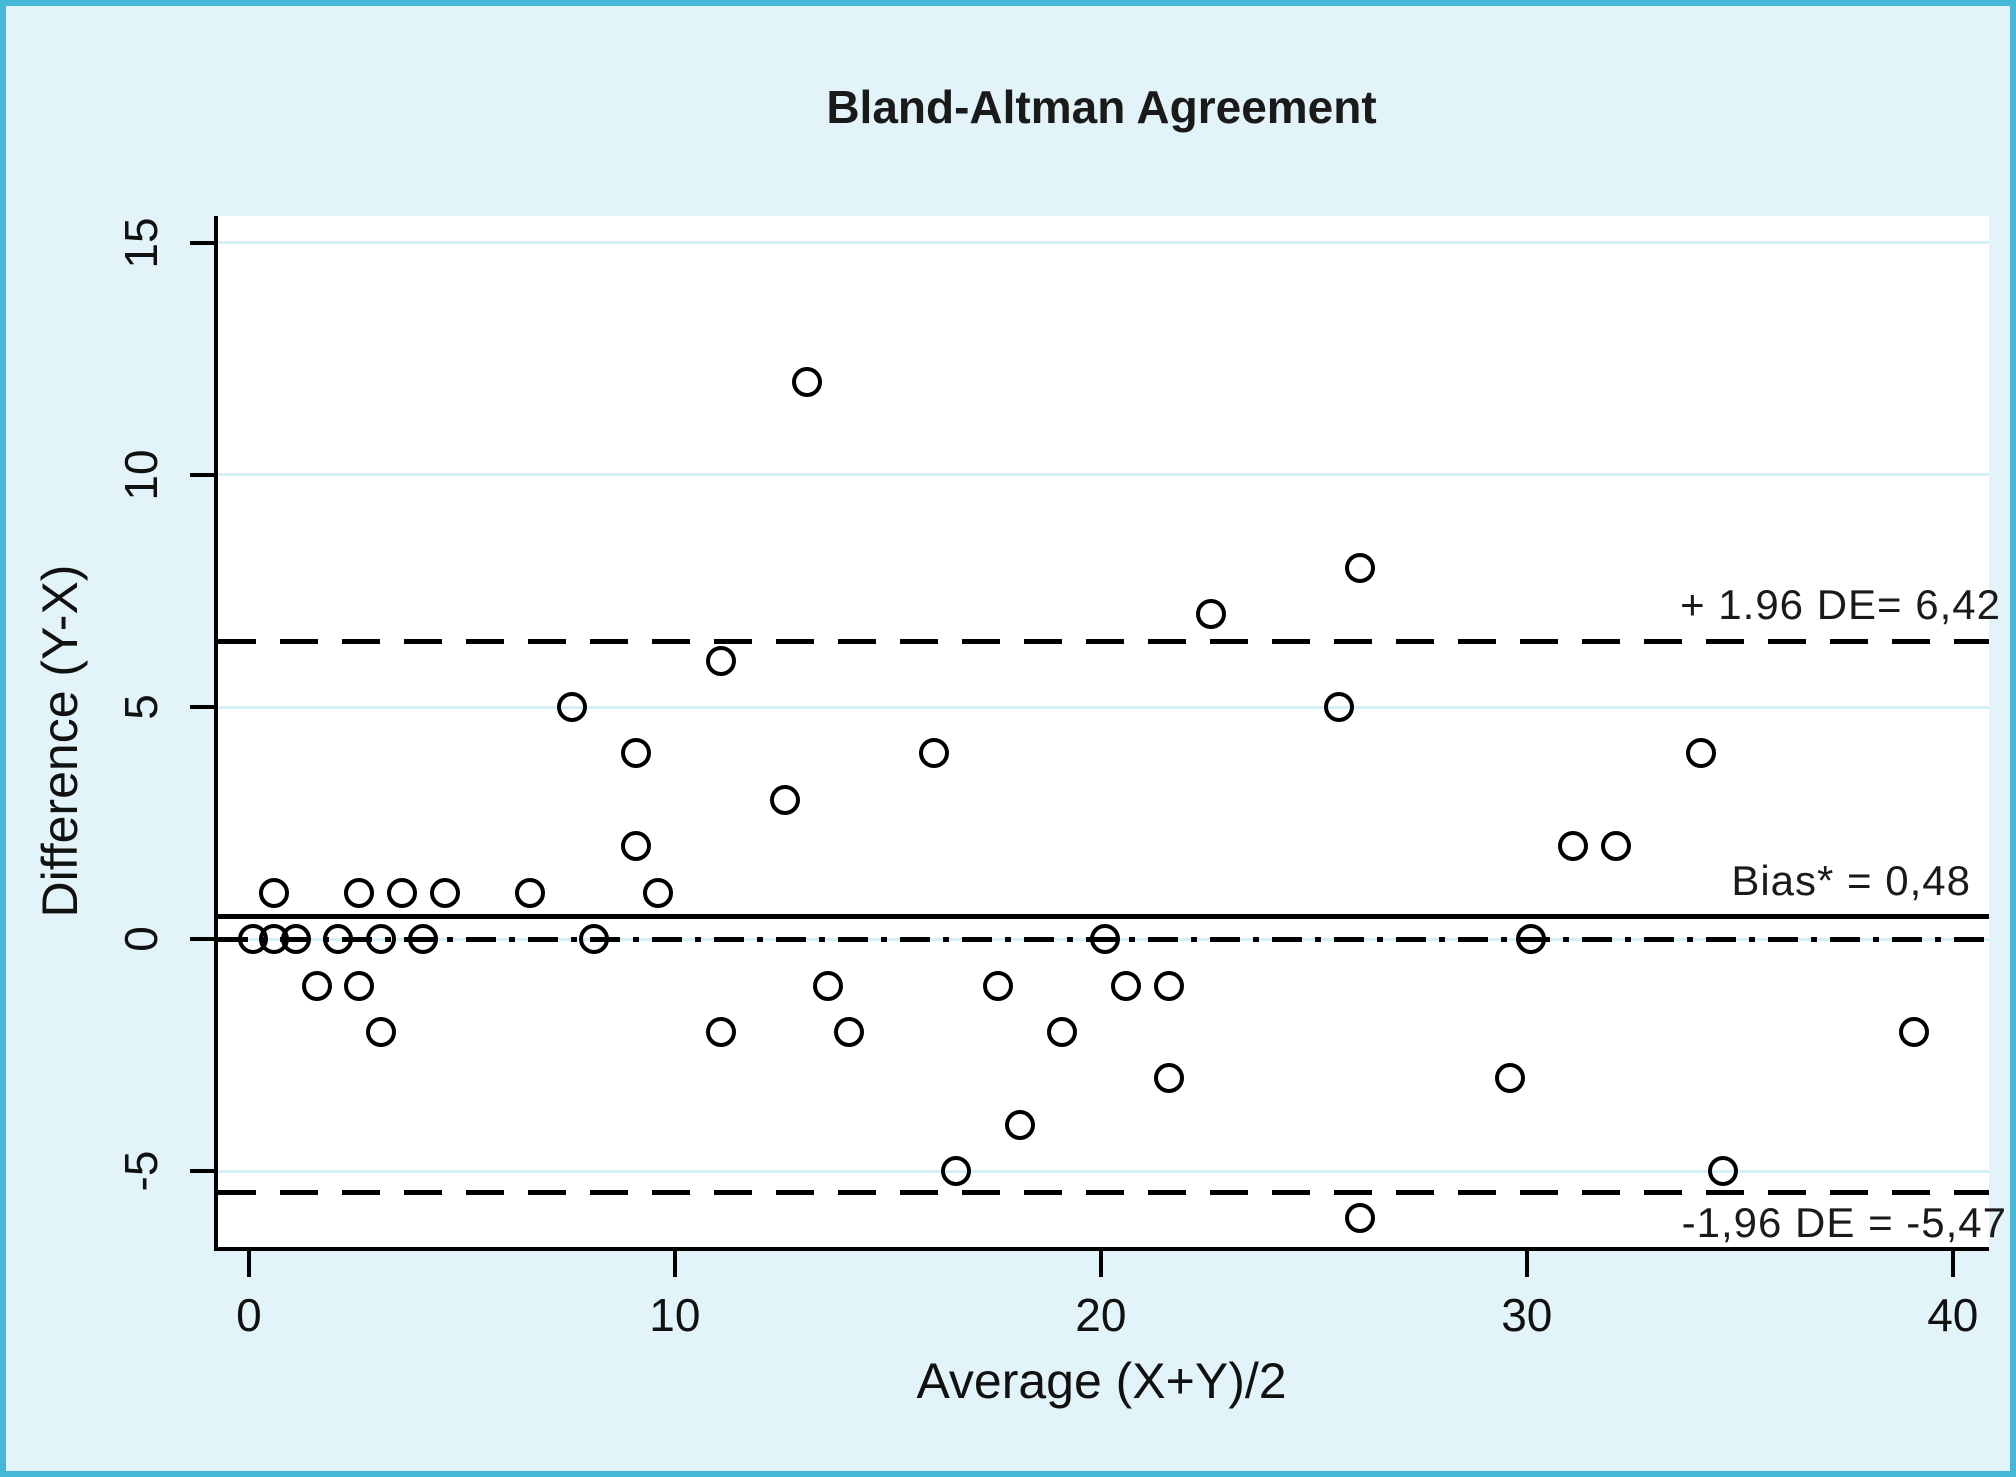 Image resolution: width=2016 pixels, height=1477 pixels. I want to click on y-tick-label-15: 15, so click(141, 243).